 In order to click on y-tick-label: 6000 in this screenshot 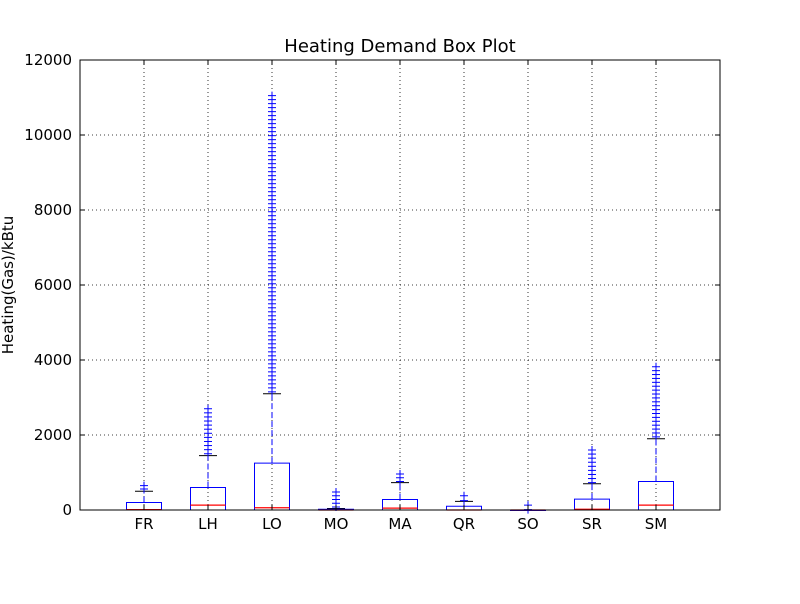, I will do `click(53, 285)`.